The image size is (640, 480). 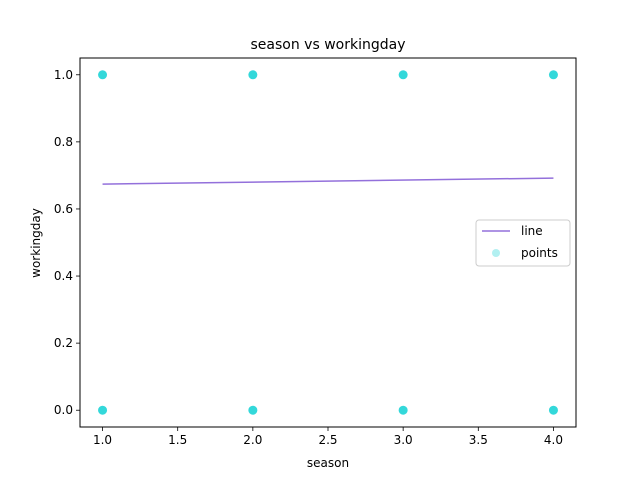 What do you see at coordinates (102, 440) in the screenshot?
I see `x-tick-label: 1.0` at bounding box center [102, 440].